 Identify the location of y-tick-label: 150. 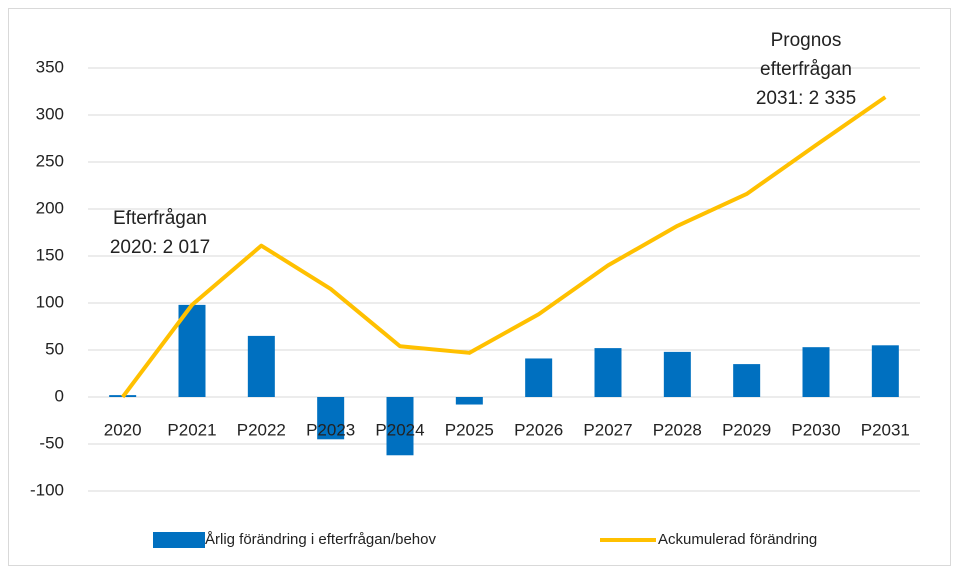
(50, 254).